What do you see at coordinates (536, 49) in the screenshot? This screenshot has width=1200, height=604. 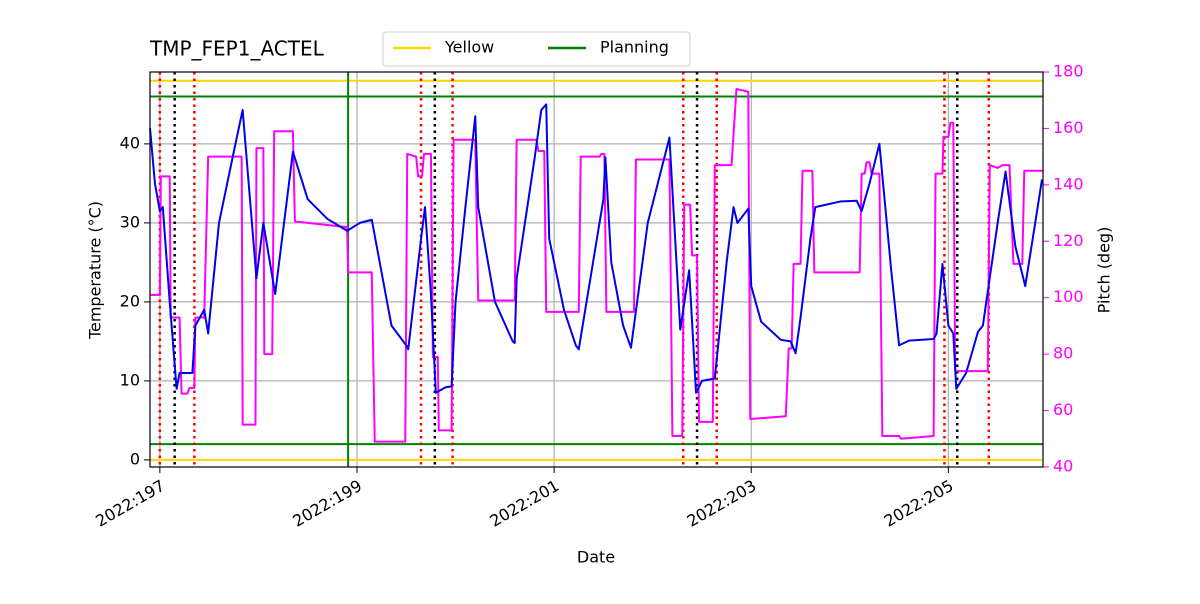 I see `legend` at bounding box center [536, 49].